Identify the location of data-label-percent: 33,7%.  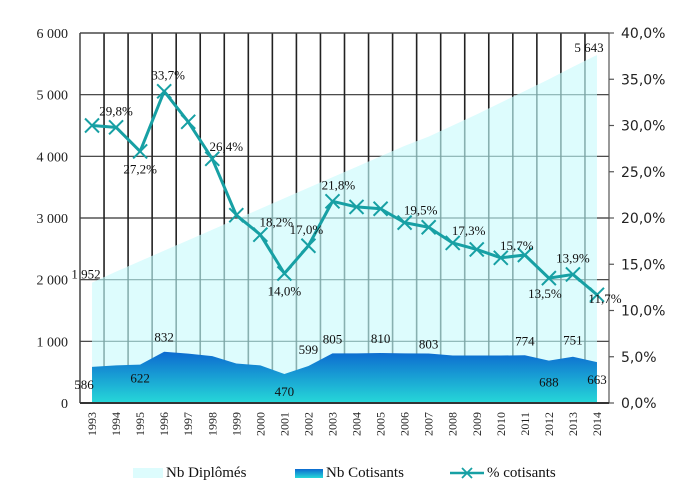
(168, 74).